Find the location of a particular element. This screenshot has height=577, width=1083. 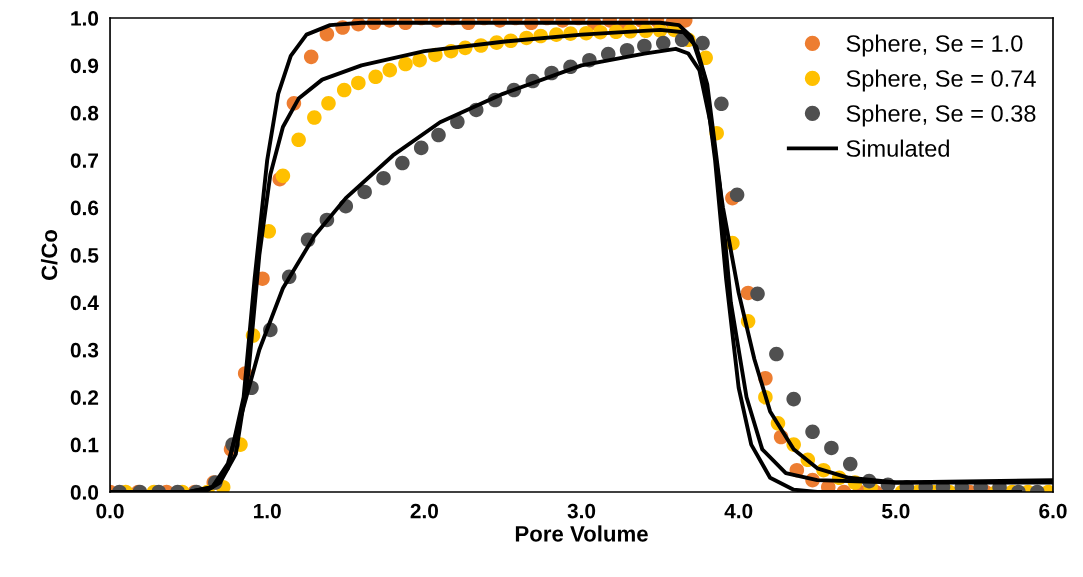

y-axis-title: C/Co is located at coordinates (49, 255).